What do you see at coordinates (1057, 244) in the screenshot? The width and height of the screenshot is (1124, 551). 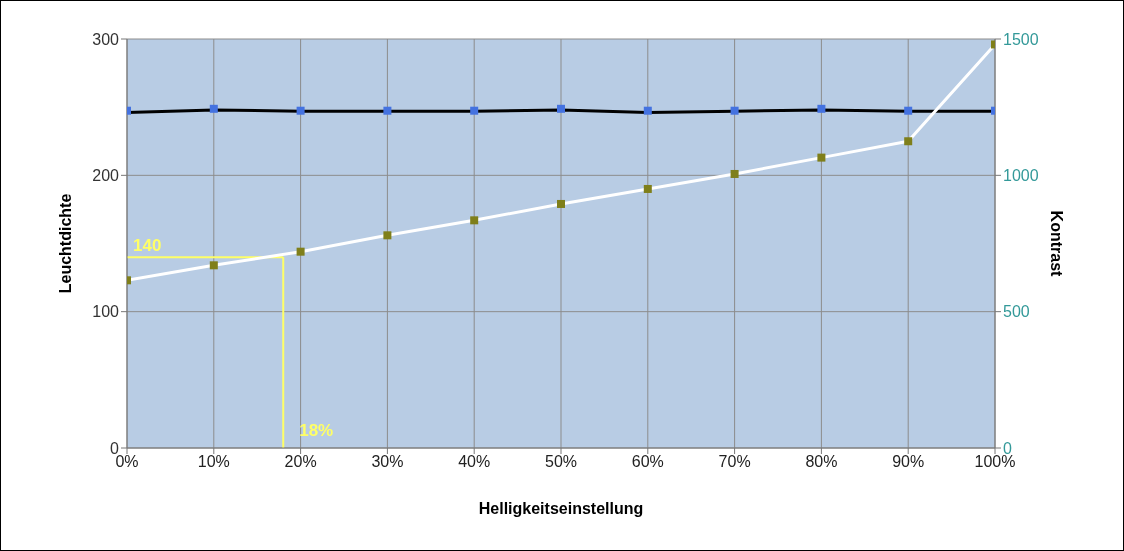 I see `y2-axis-title: Kontrast` at bounding box center [1057, 244].